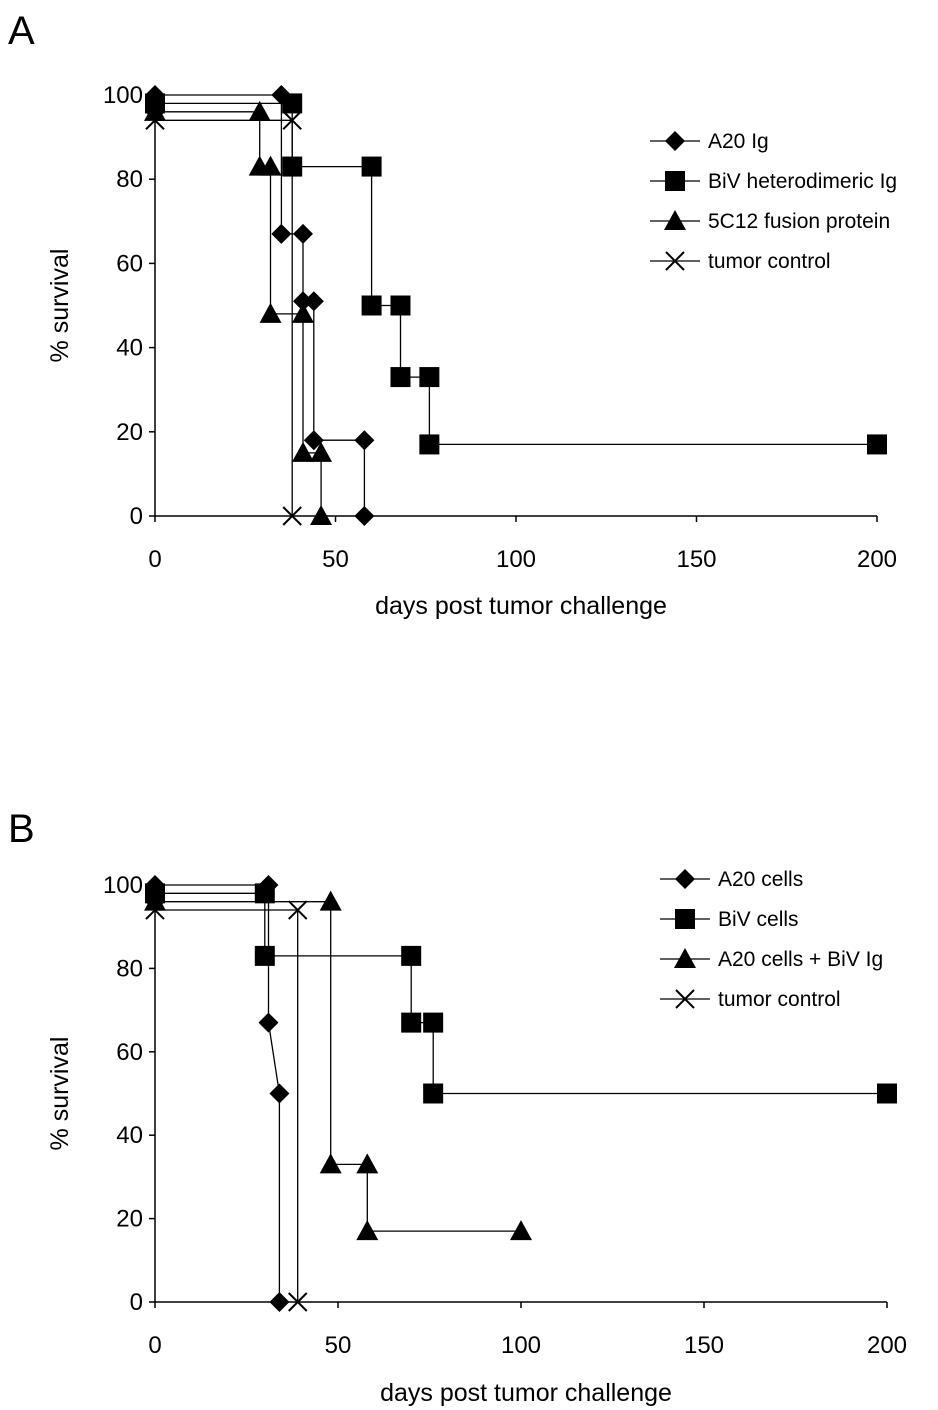 The height and width of the screenshot is (1410, 938). What do you see at coordinates (154, 559) in the screenshot?
I see `panel-a-x-tick-label-0: 0` at bounding box center [154, 559].